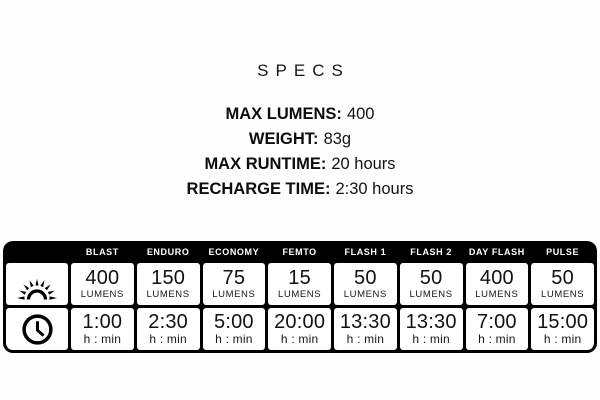 This screenshot has height=400, width=600. What do you see at coordinates (300, 322) in the screenshot?
I see `runtime-value: 20:00` at bounding box center [300, 322].